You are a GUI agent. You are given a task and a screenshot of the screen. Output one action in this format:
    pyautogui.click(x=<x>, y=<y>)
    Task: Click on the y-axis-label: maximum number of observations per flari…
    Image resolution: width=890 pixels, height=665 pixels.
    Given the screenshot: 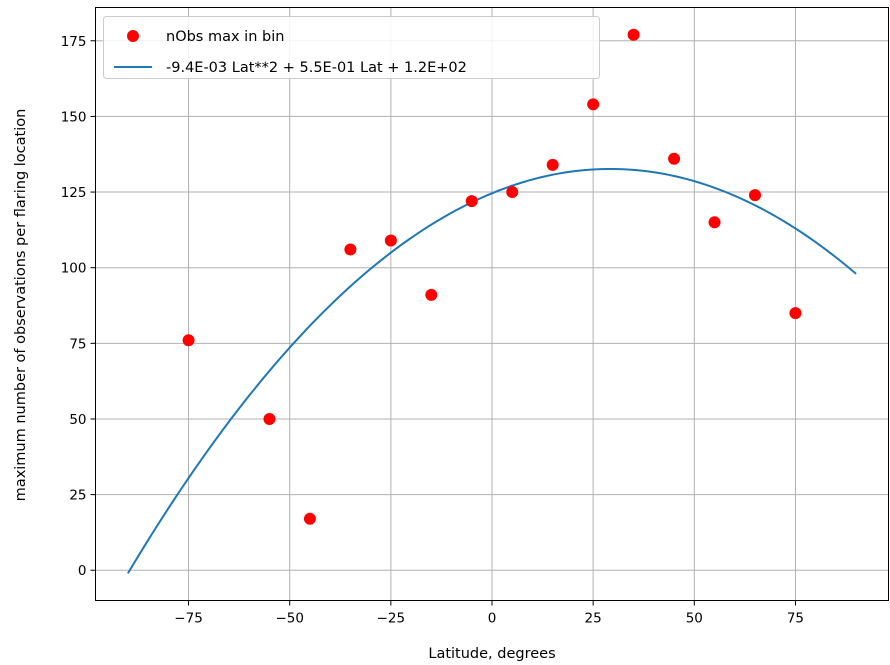 What is the action you would take?
    pyautogui.click(x=21, y=305)
    